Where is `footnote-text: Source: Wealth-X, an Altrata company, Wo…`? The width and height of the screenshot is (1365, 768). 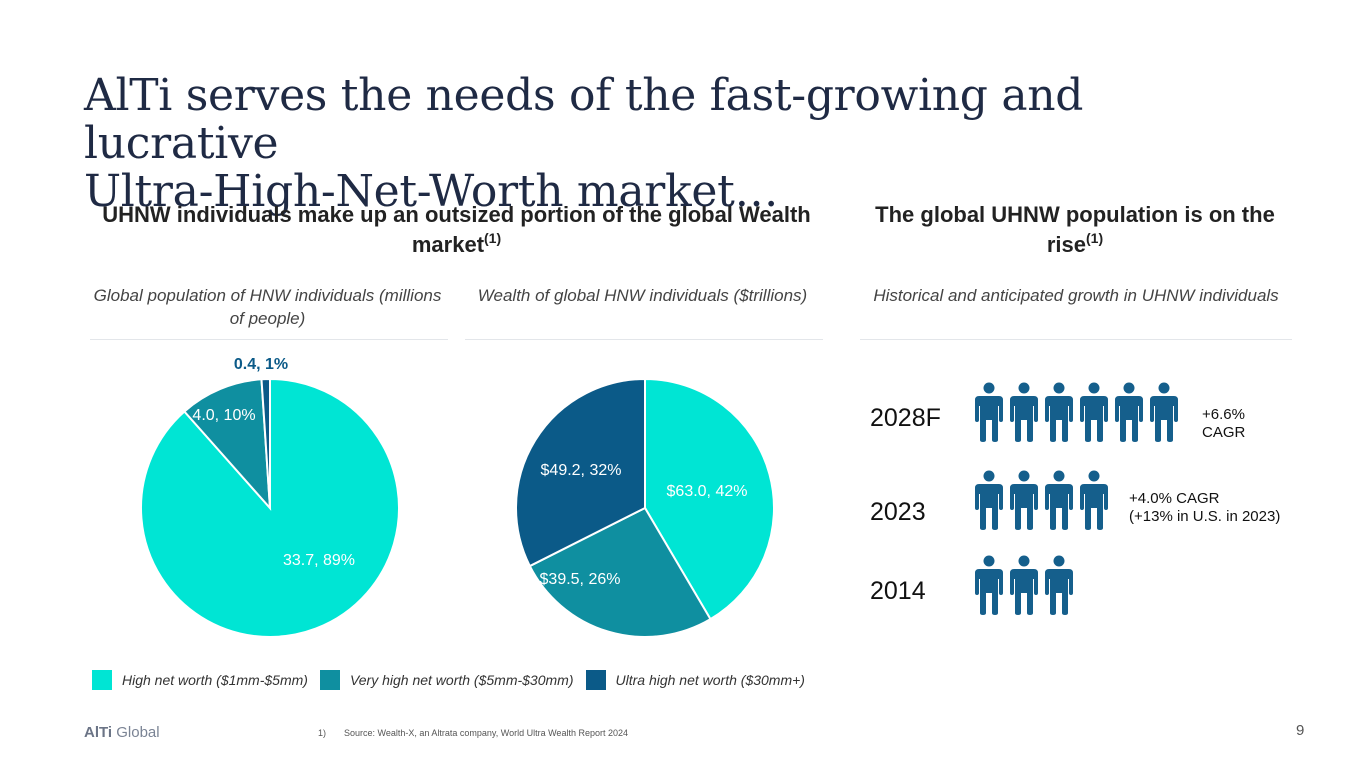
footnote-text: Source: Wealth-X, an Altrata company, Wo… is located at coordinates (486, 733).